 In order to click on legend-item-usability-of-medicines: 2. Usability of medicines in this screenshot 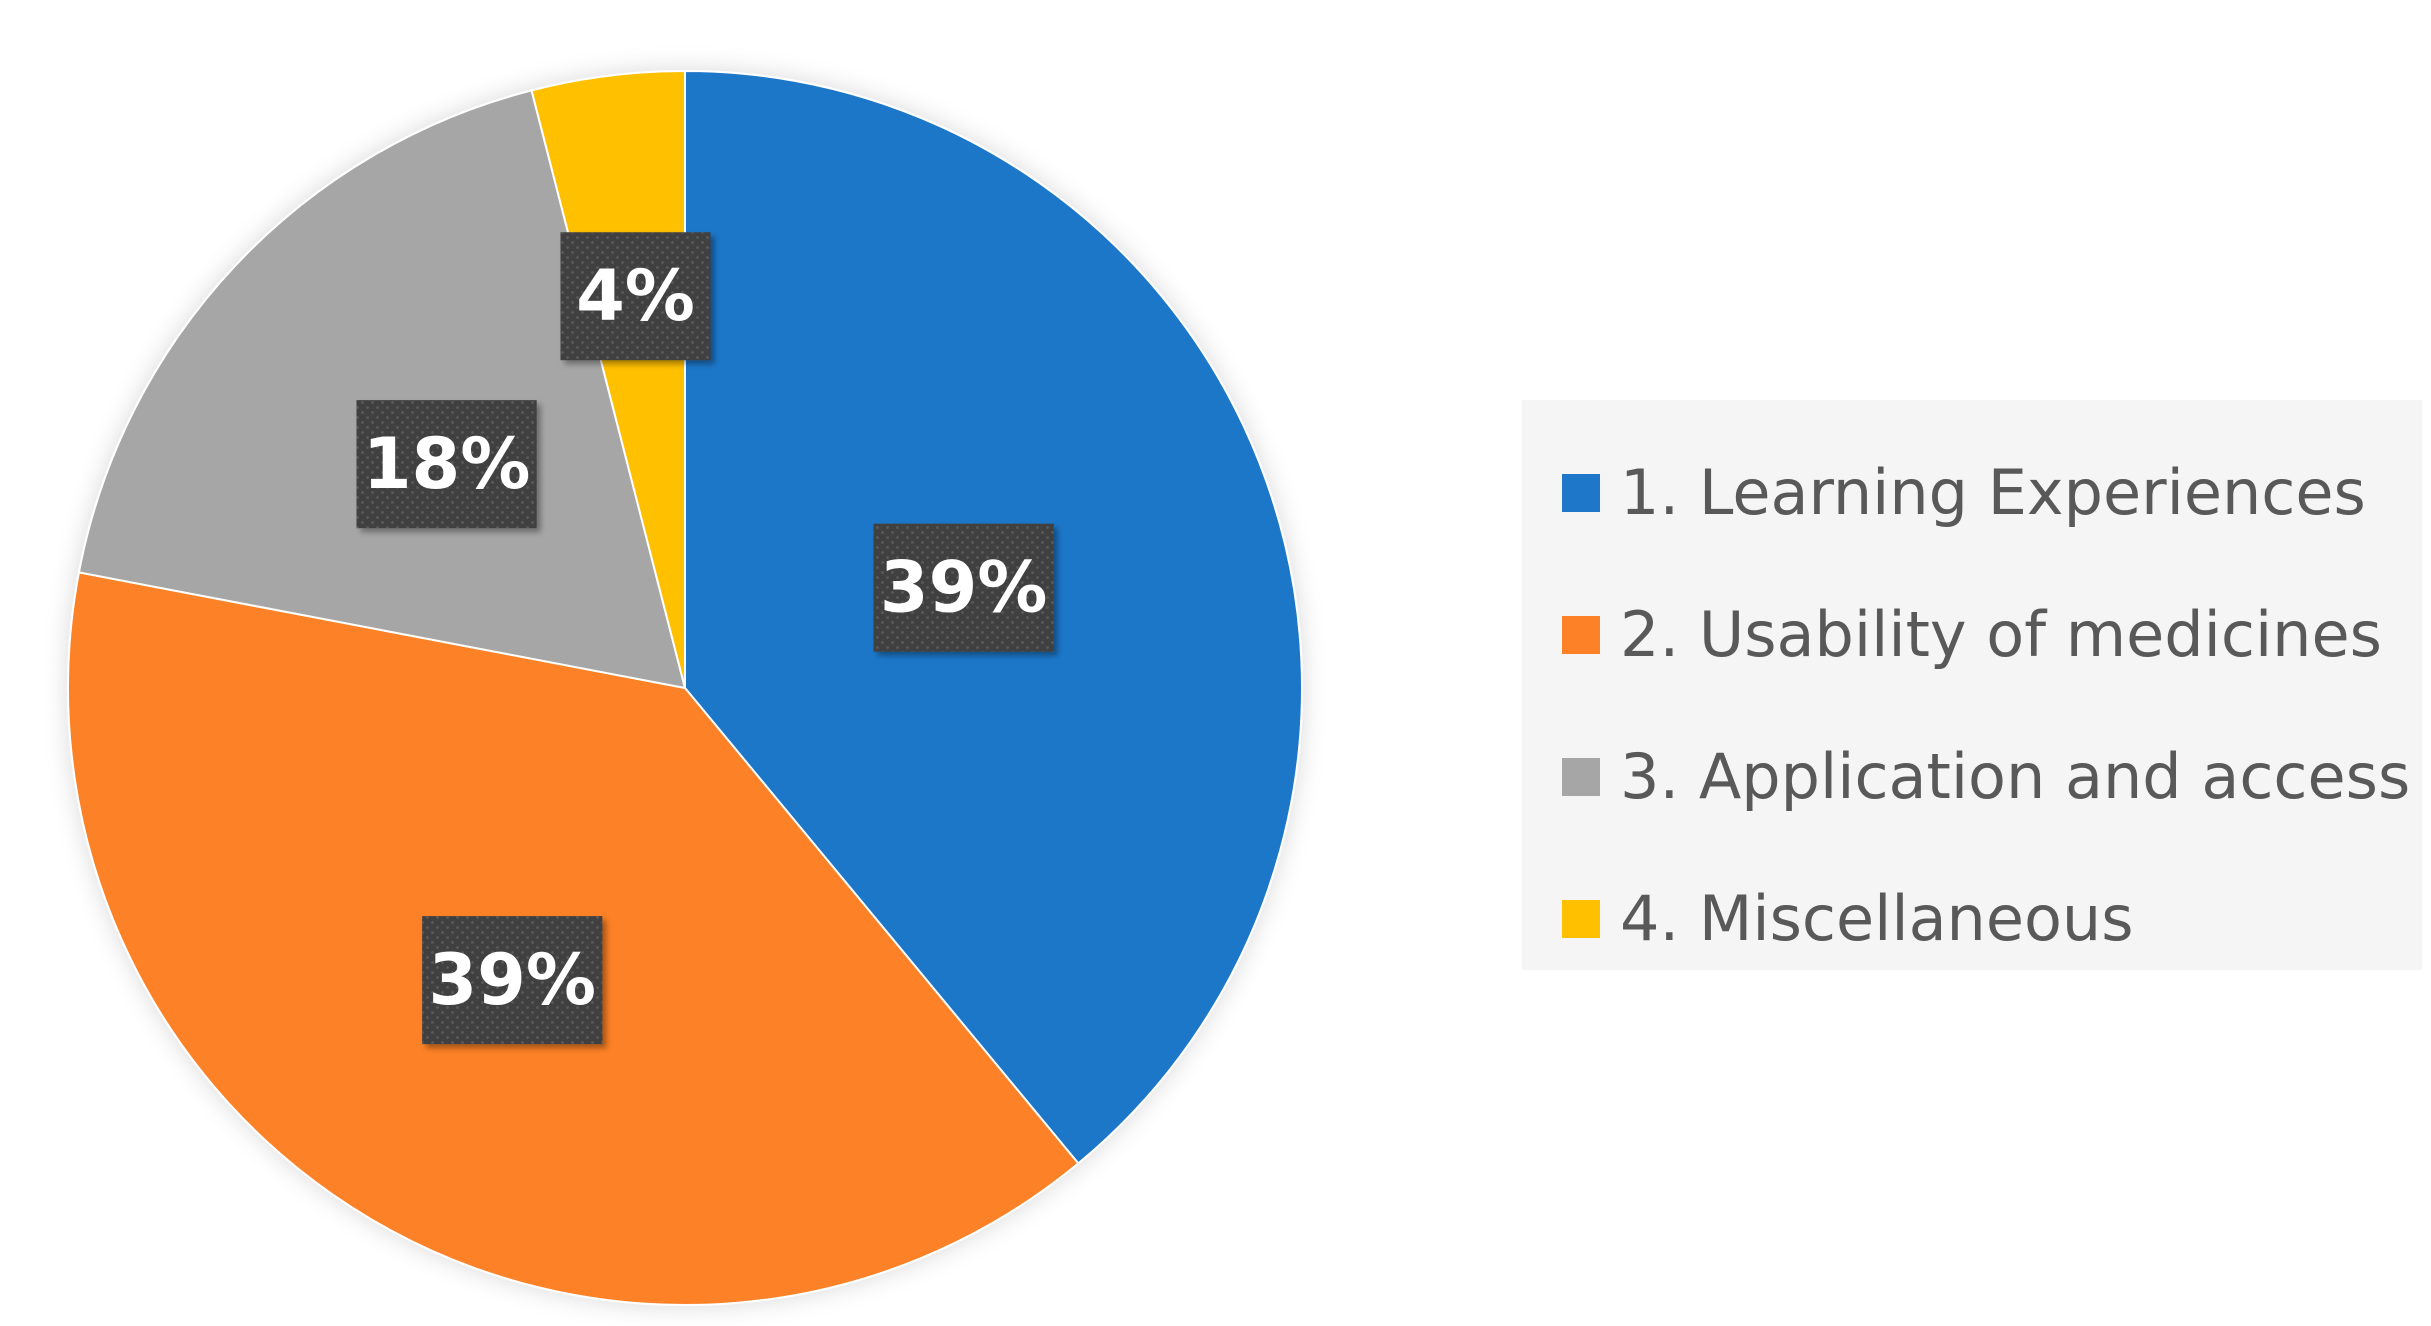, I will do `click(1972, 635)`.